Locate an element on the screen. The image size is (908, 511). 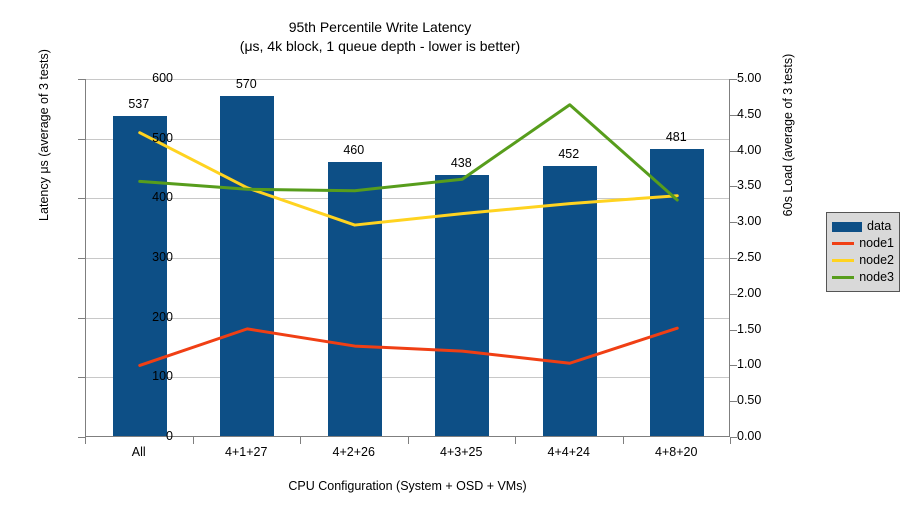
y-axis-right-tick-label: 0.50 is located at coordinates (749, 400).